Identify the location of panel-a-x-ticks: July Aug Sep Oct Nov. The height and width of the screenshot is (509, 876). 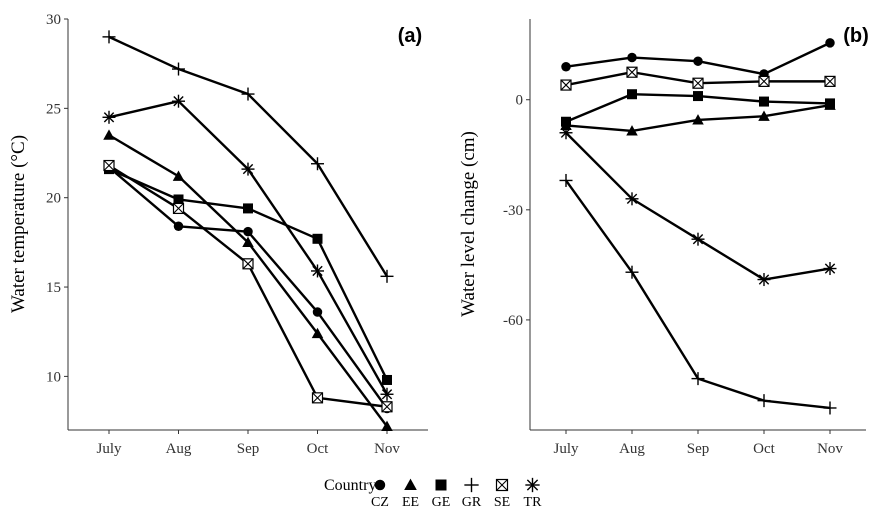
(248, 443).